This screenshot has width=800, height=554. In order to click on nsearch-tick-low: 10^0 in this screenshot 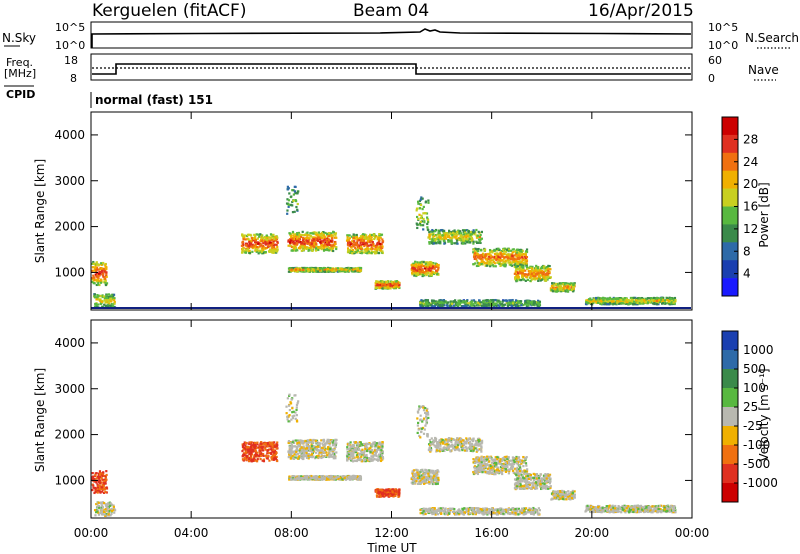, I will do `click(723, 45)`.